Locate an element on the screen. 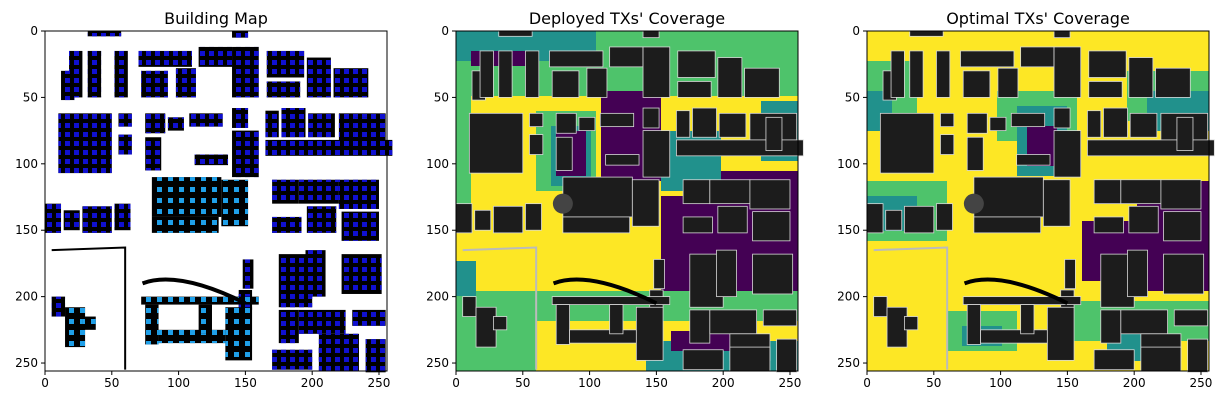  x-tick-label: 200 is located at coordinates (723, 383).